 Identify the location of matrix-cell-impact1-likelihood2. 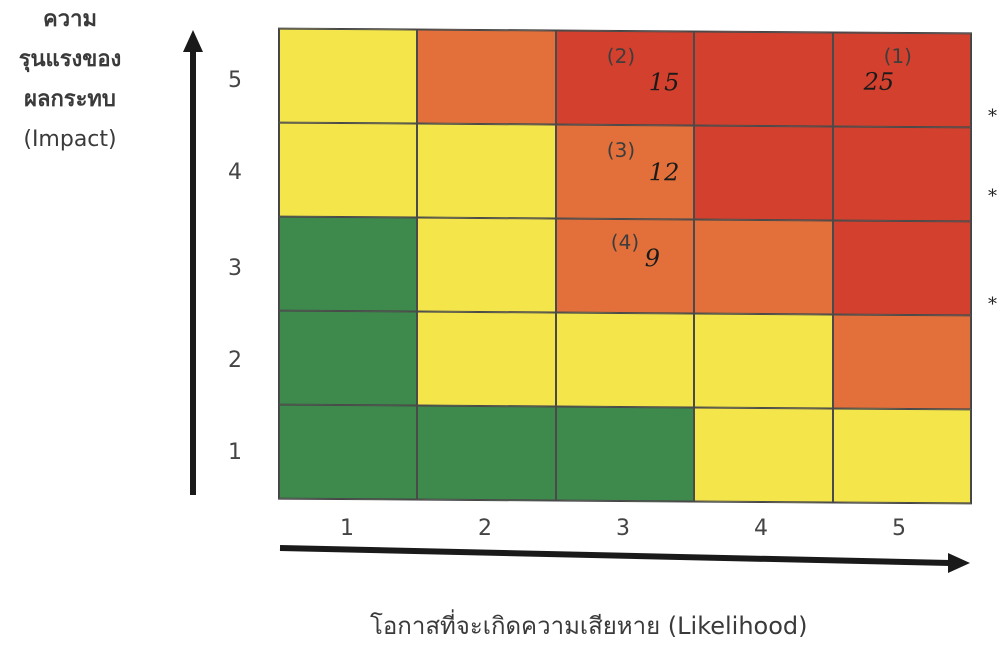
(486, 453).